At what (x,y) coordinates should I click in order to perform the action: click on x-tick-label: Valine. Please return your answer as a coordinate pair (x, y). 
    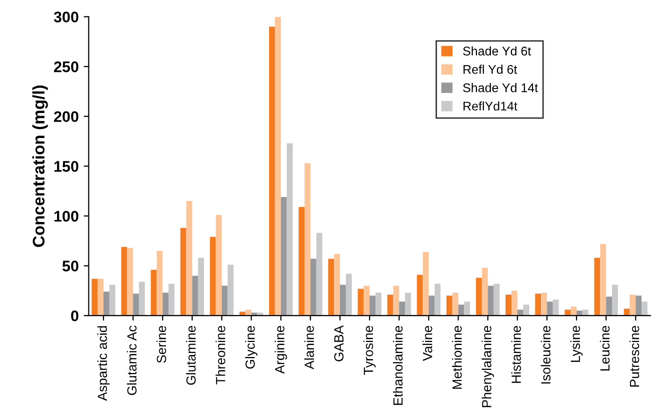
    Looking at the image, I should click on (427, 343).